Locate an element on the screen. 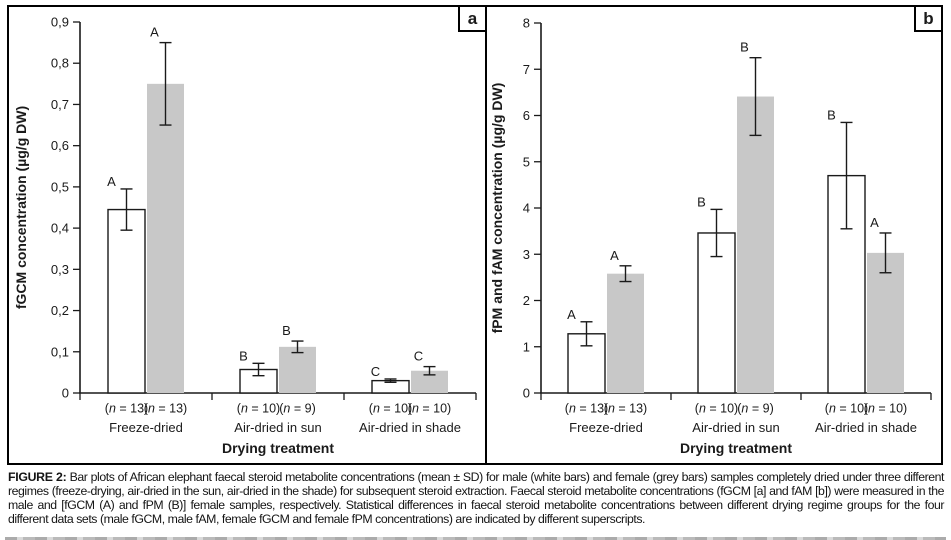 This screenshot has height=540, width=951. y-tick-label: 6 is located at coordinates (526, 115).